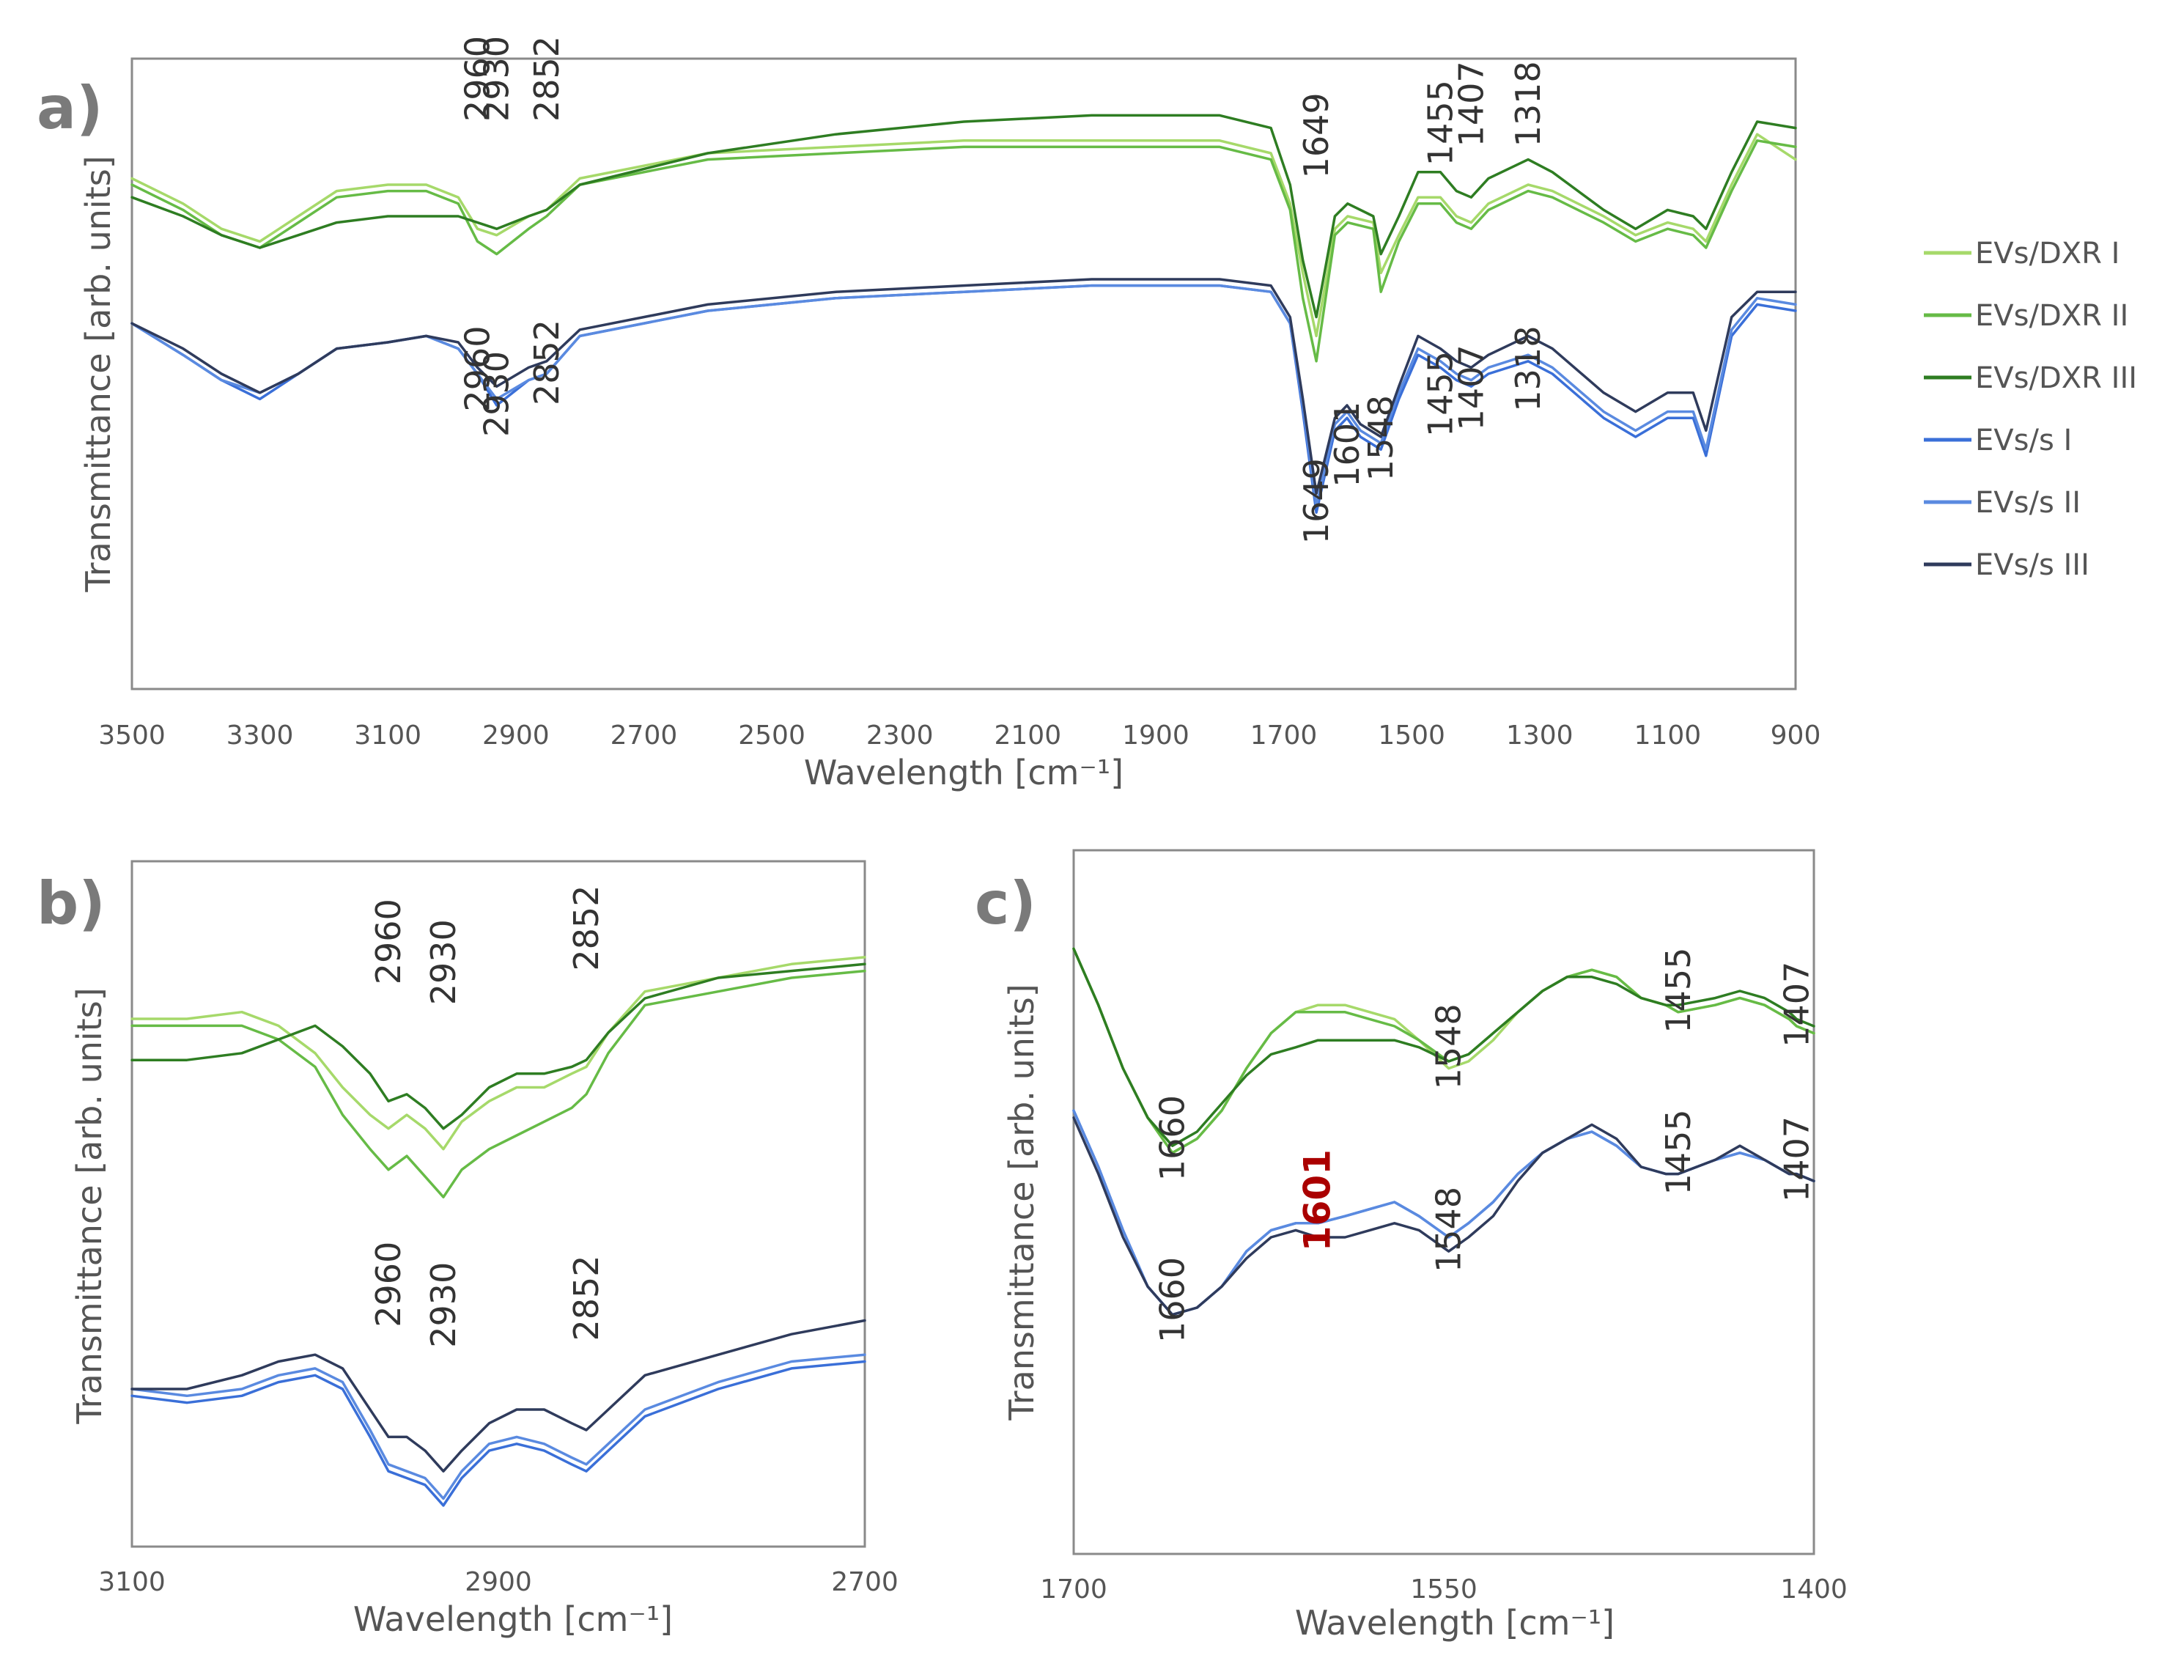  What do you see at coordinates (1028, 736) in the screenshot?
I see `x-tick-label: 2100` at bounding box center [1028, 736].